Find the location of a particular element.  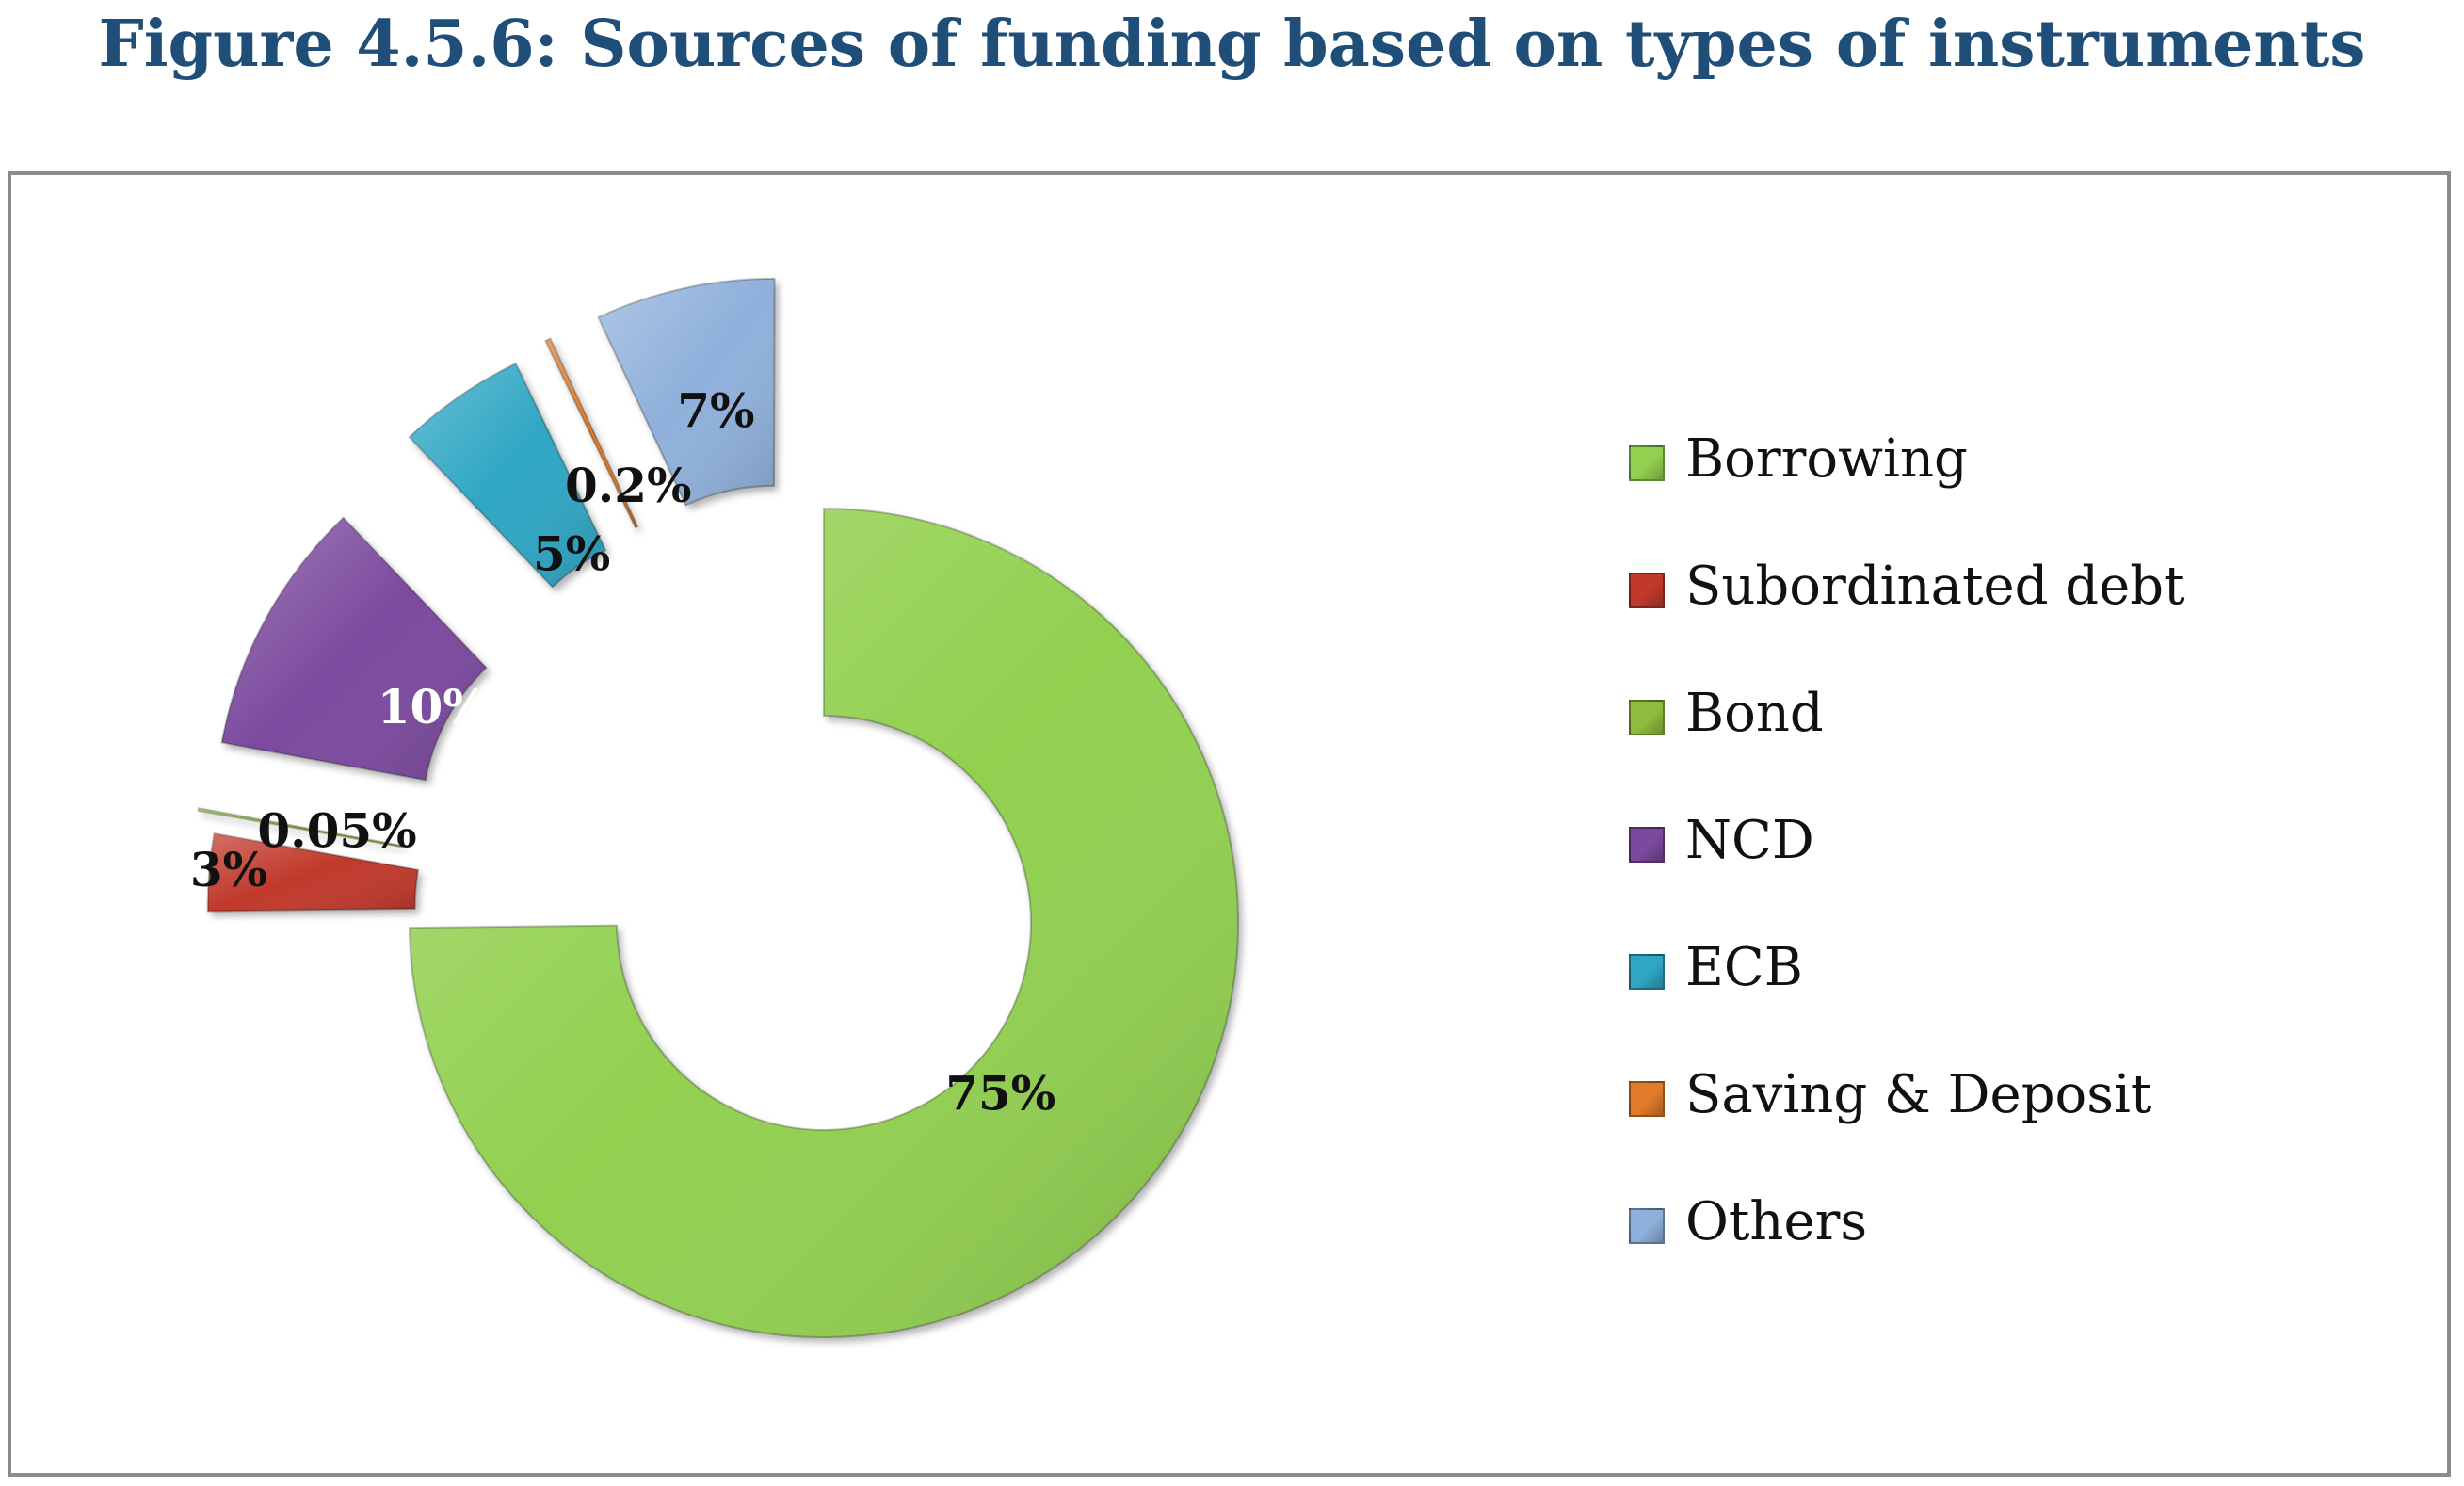

legend-item-borrowing: Borrowing is located at coordinates (2015, 459).